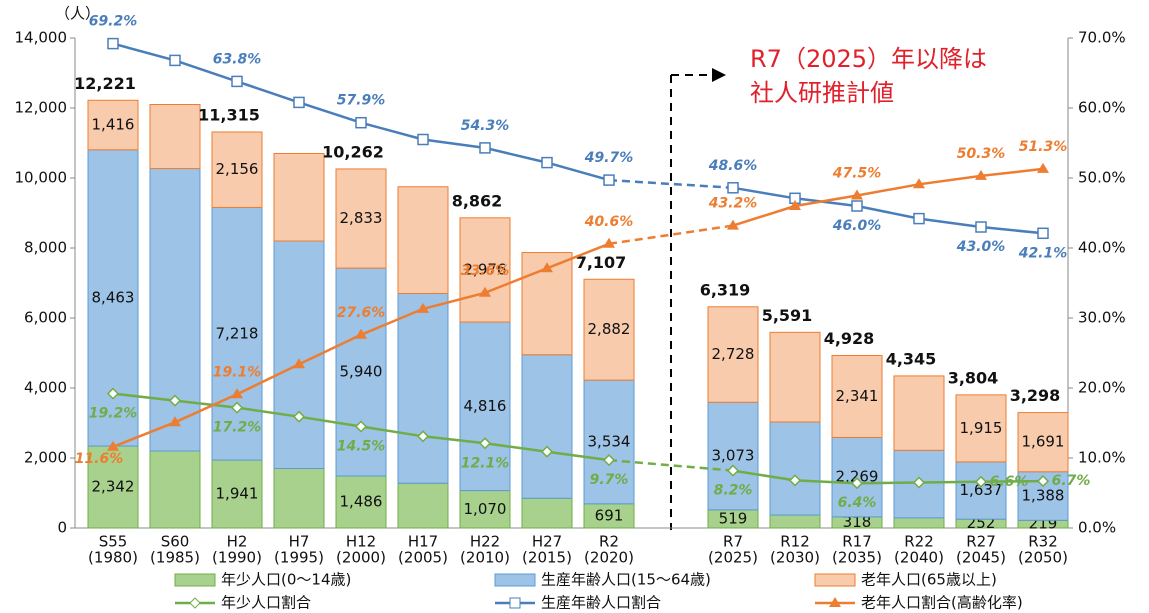 The height and width of the screenshot is (613, 1149). I want to click on bar-label: 1,915, so click(981, 428).